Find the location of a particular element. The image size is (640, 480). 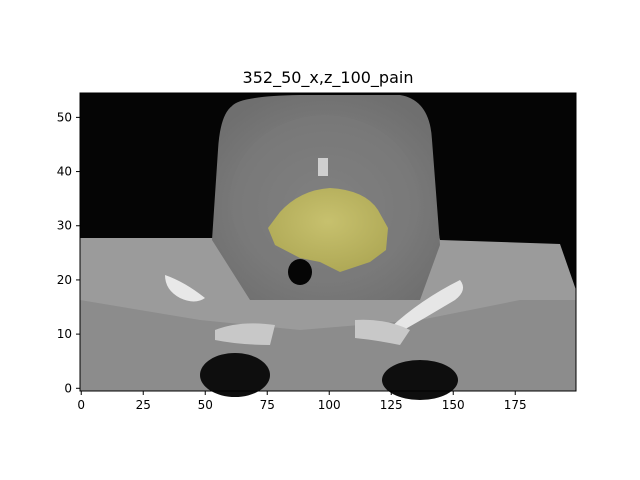

x-tick-label: 150 is located at coordinates (453, 405).